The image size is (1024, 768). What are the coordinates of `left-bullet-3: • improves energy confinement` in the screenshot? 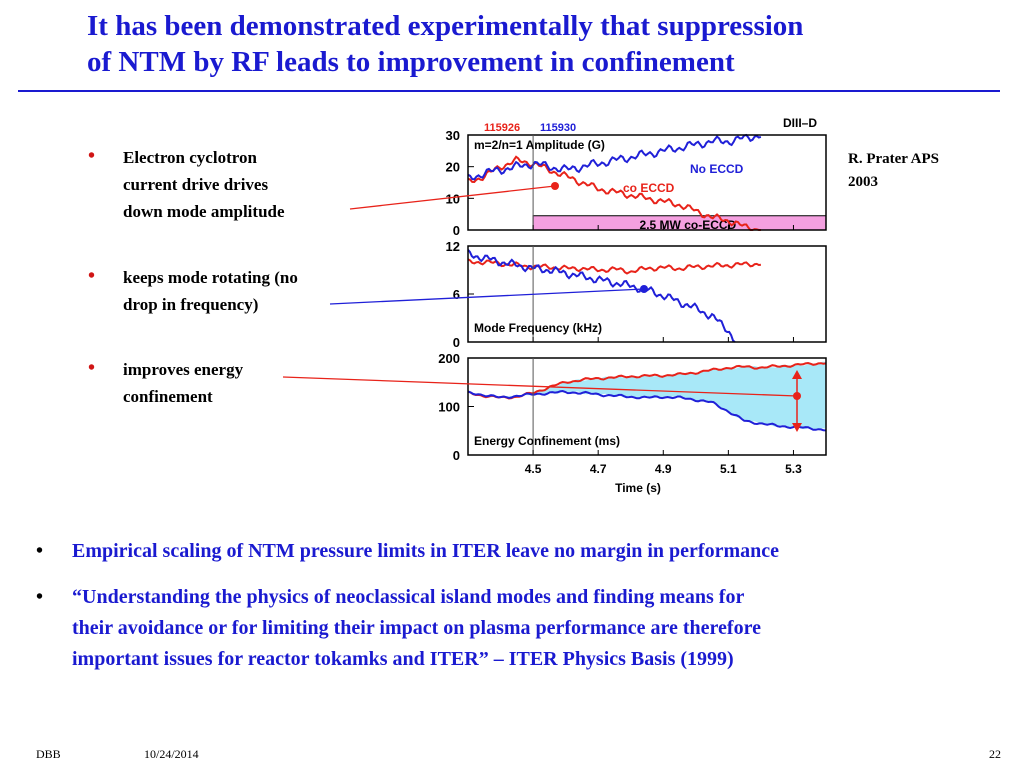 It's located at (165, 383).